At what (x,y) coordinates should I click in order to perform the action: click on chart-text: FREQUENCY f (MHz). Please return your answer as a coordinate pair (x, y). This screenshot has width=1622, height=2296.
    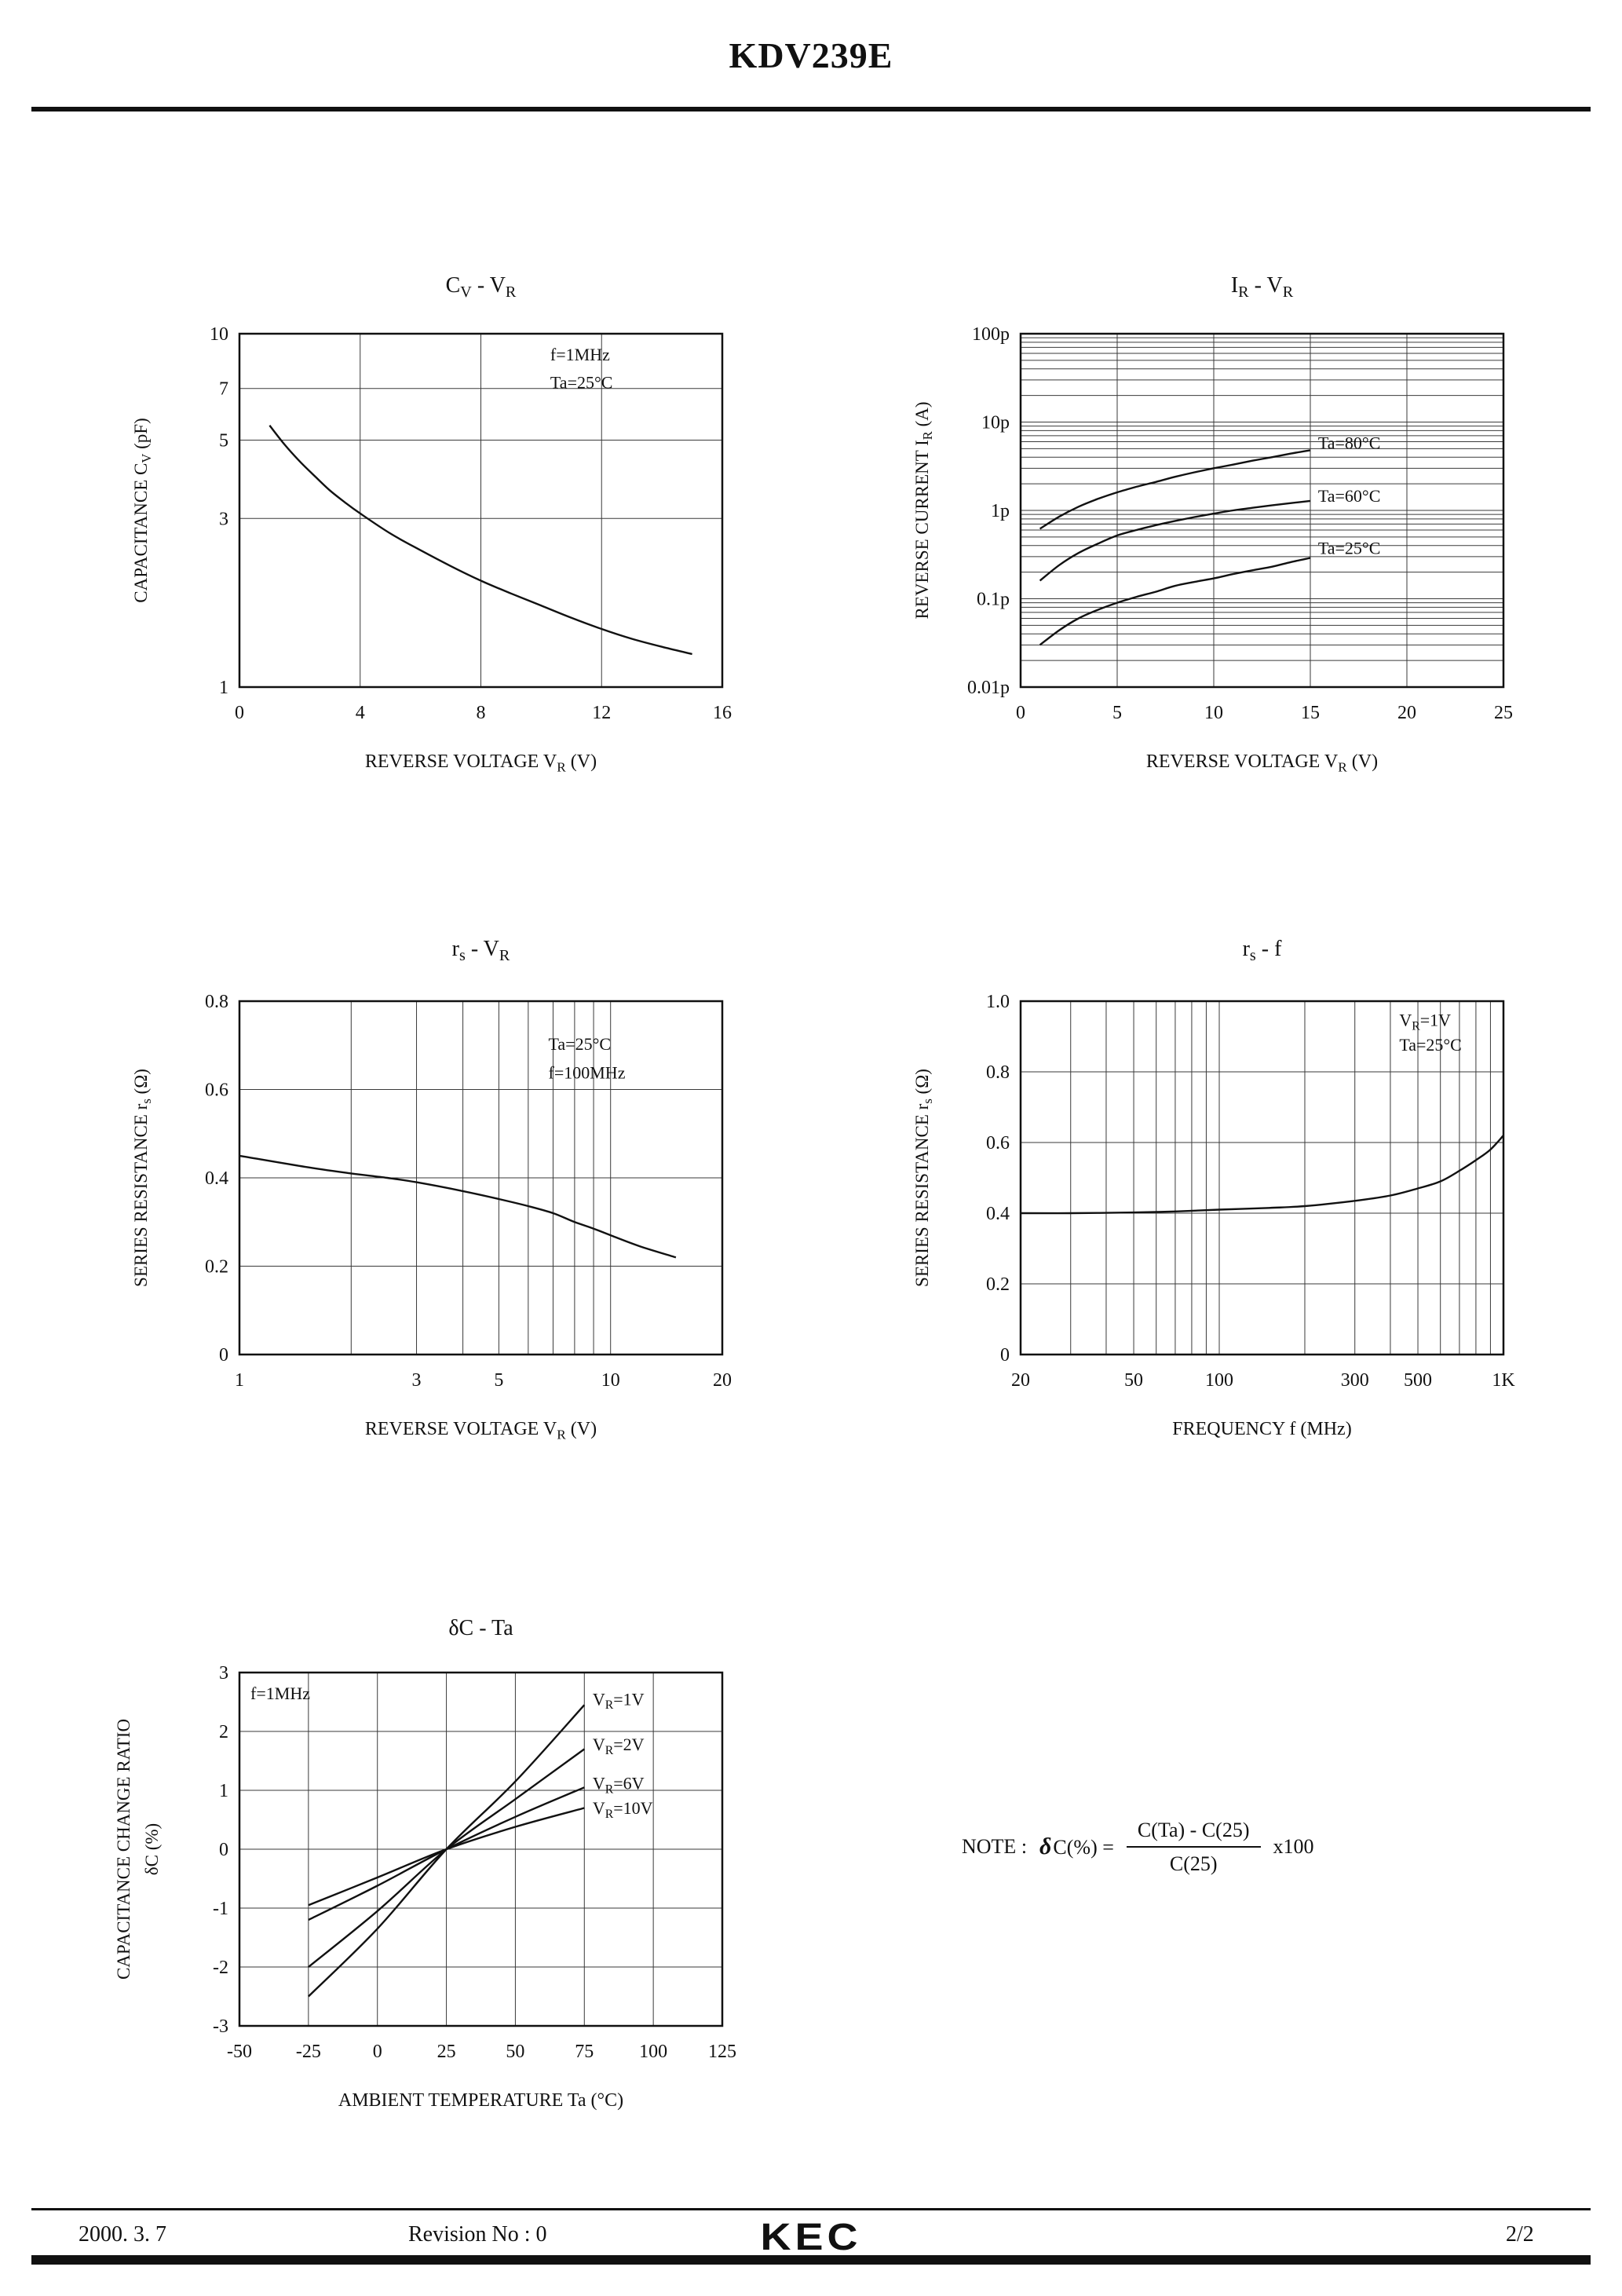
    Looking at the image, I should click on (1261, 1429).